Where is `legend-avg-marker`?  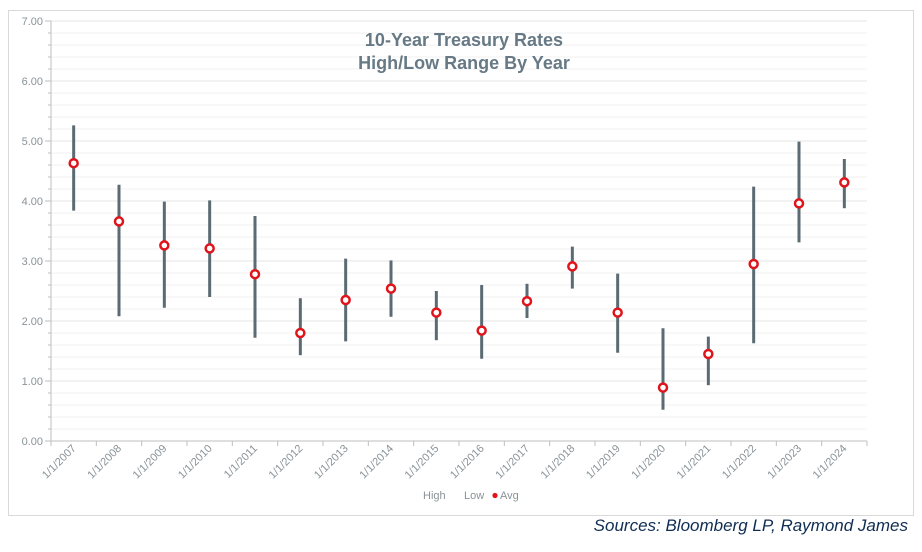 legend-avg-marker is located at coordinates (495, 495).